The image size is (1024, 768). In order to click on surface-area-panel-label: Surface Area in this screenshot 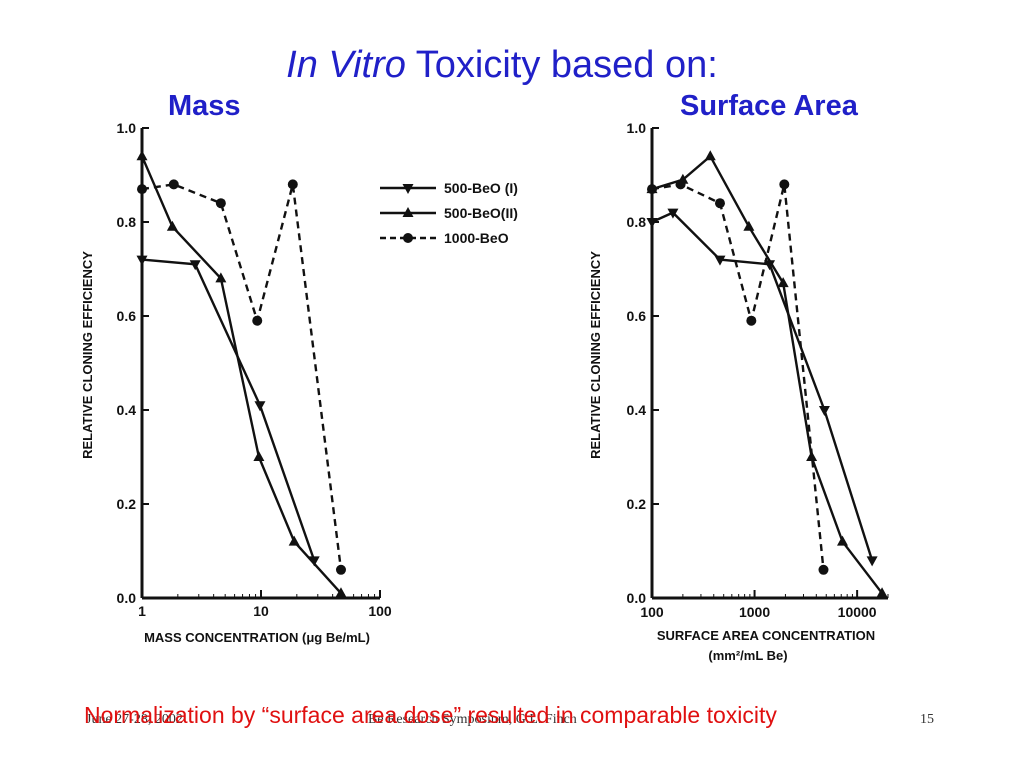, I will do `click(769, 106)`.